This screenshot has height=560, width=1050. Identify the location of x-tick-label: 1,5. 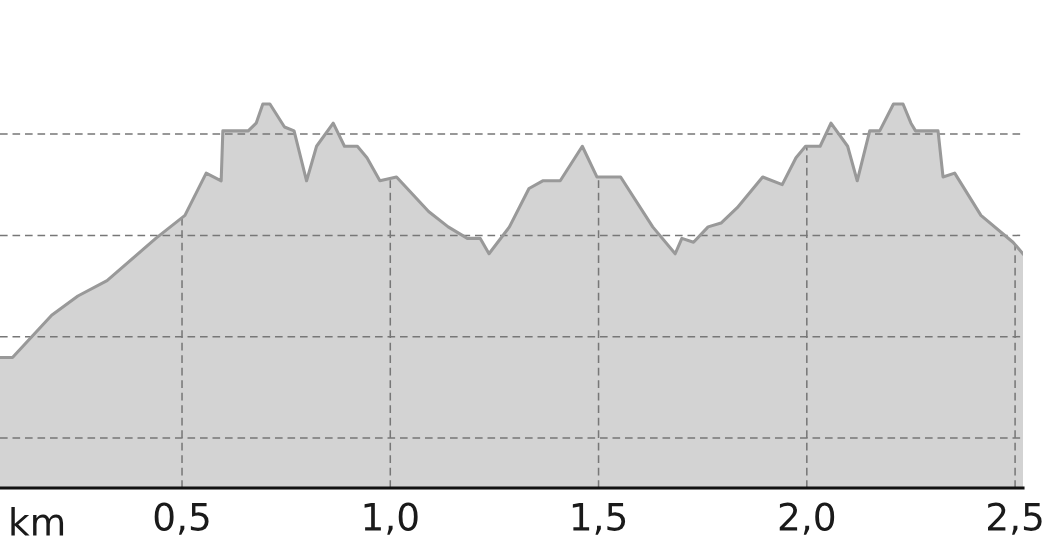
(599, 519).